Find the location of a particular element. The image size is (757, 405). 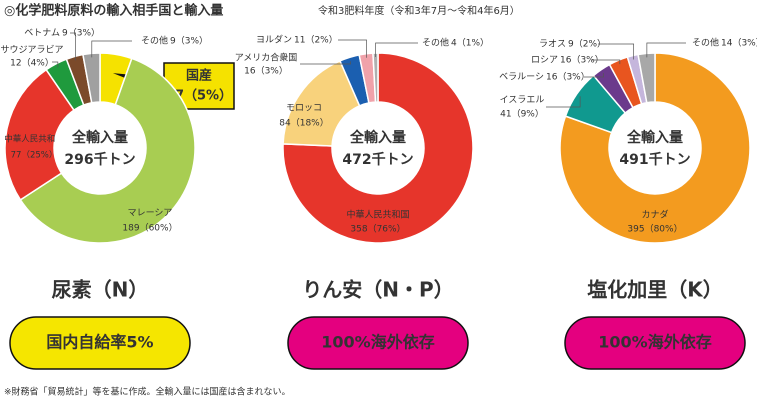

center-value: 491千トン is located at coordinates (654, 159).